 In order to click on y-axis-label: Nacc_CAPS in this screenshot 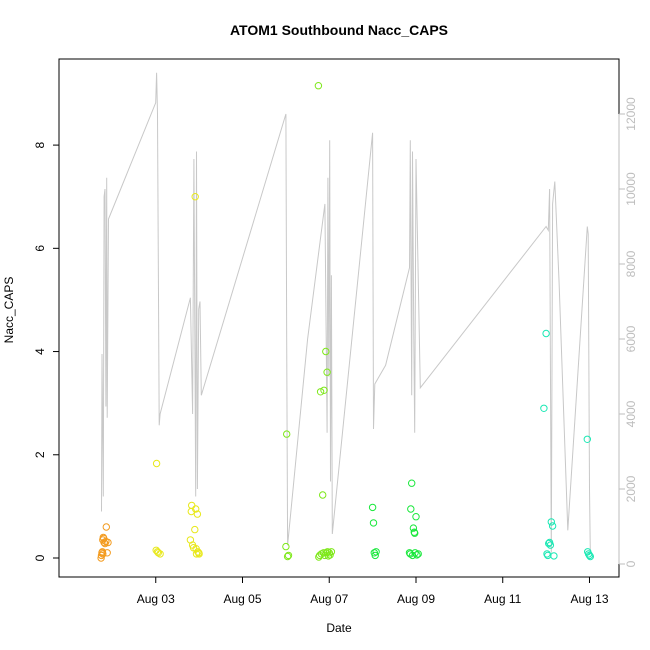, I will do `click(9, 310)`.